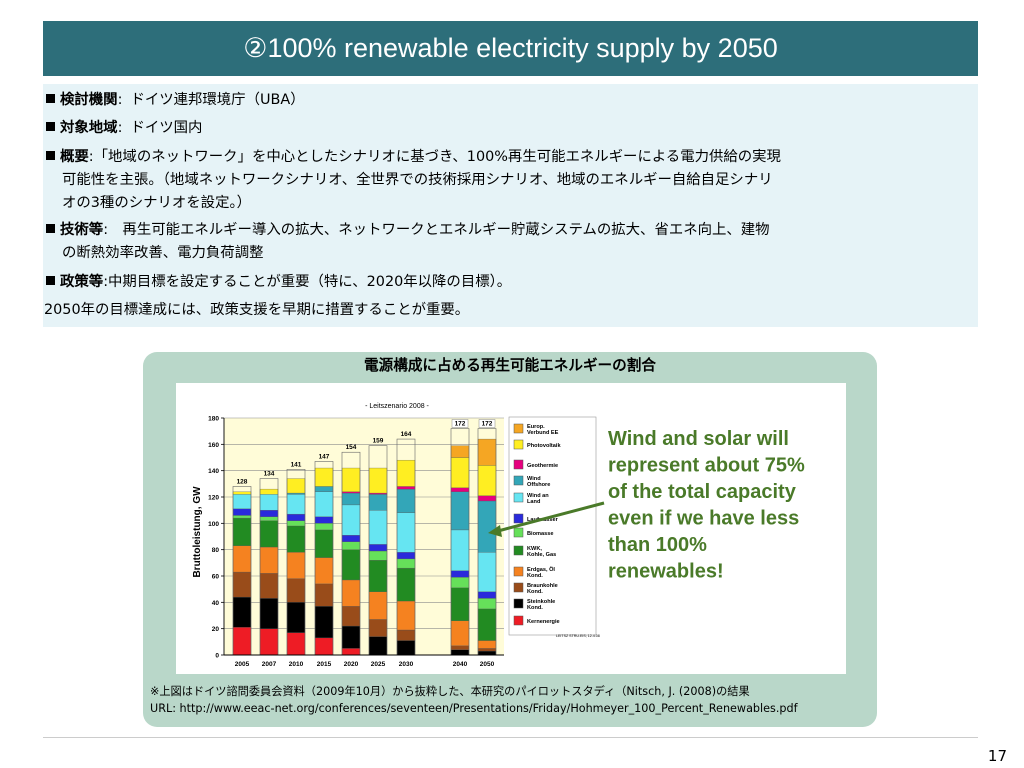  I want to click on data-label: 154, so click(351, 447).